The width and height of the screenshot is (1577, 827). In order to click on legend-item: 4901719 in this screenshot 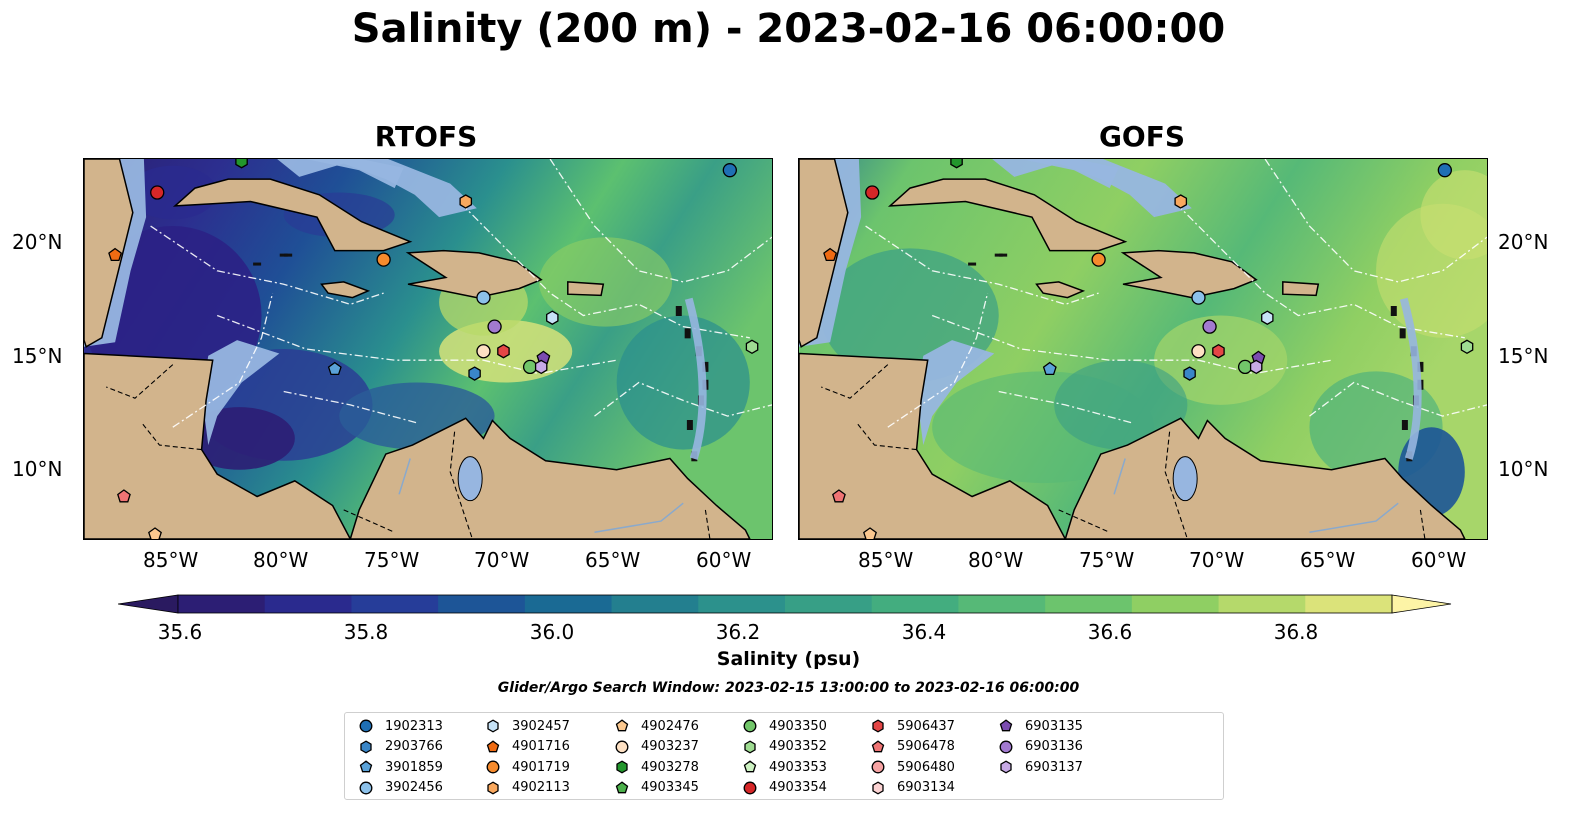, I will do `click(528, 767)`.